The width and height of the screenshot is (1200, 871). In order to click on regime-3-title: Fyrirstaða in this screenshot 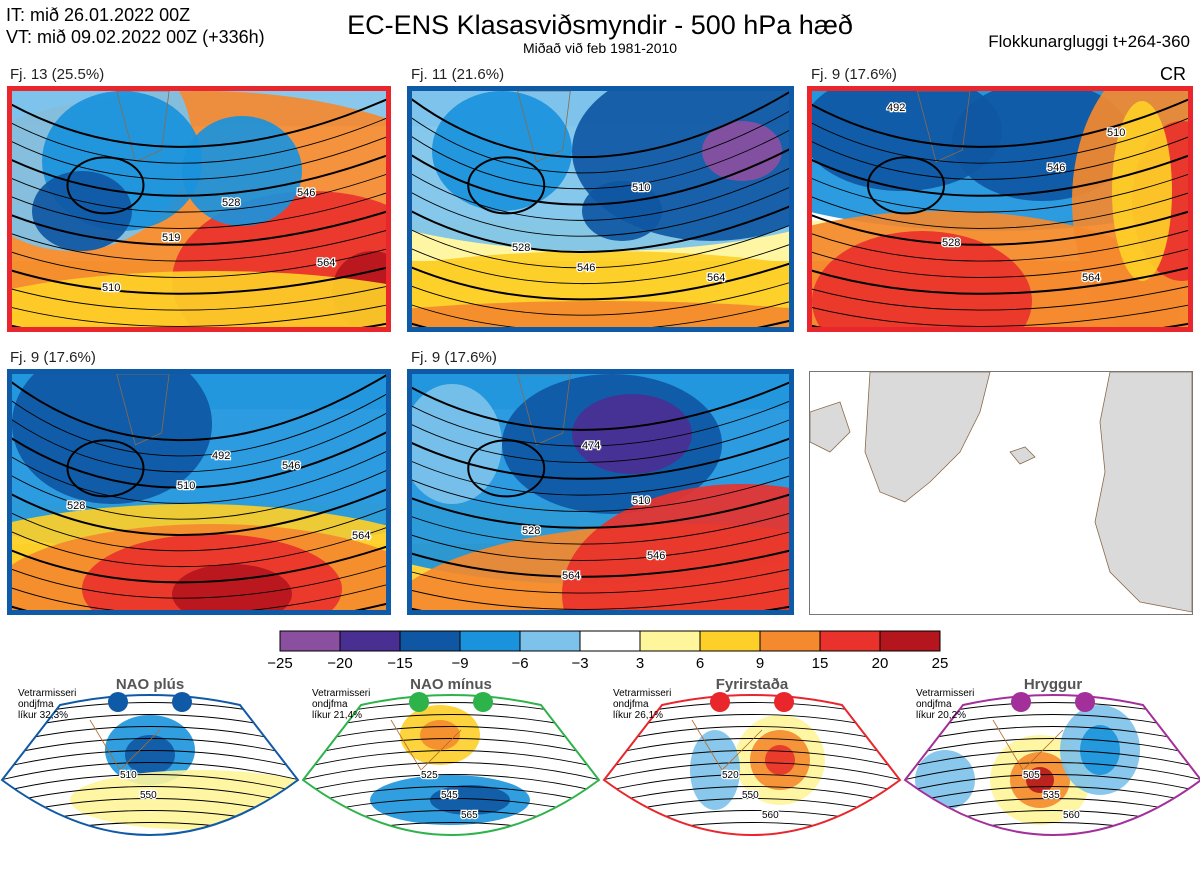, I will do `click(752, 684)`.